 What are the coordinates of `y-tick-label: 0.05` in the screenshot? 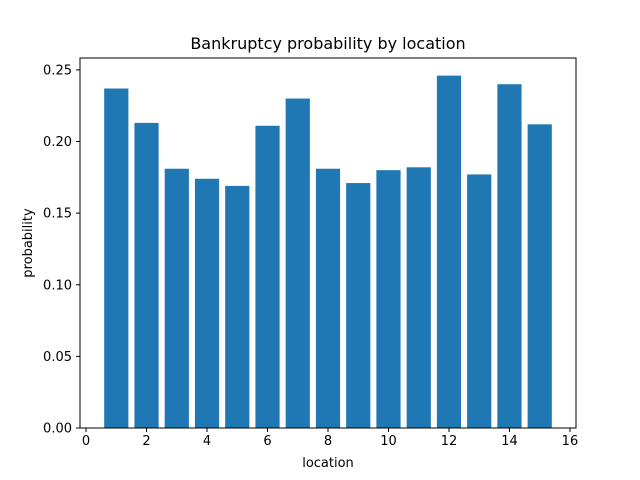 It's located at (57, 357).